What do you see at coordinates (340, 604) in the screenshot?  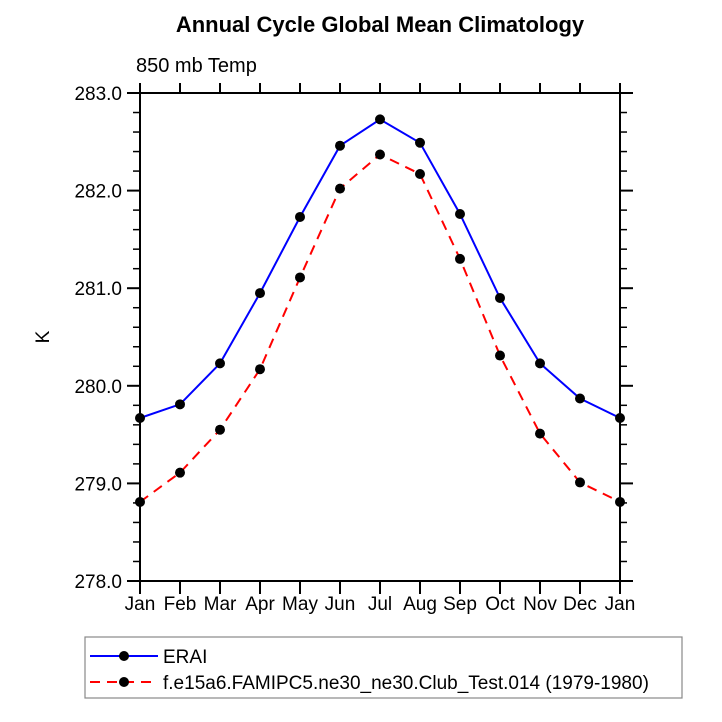 I see `x-tick-label: Jun` at bounding box center [340, 604].